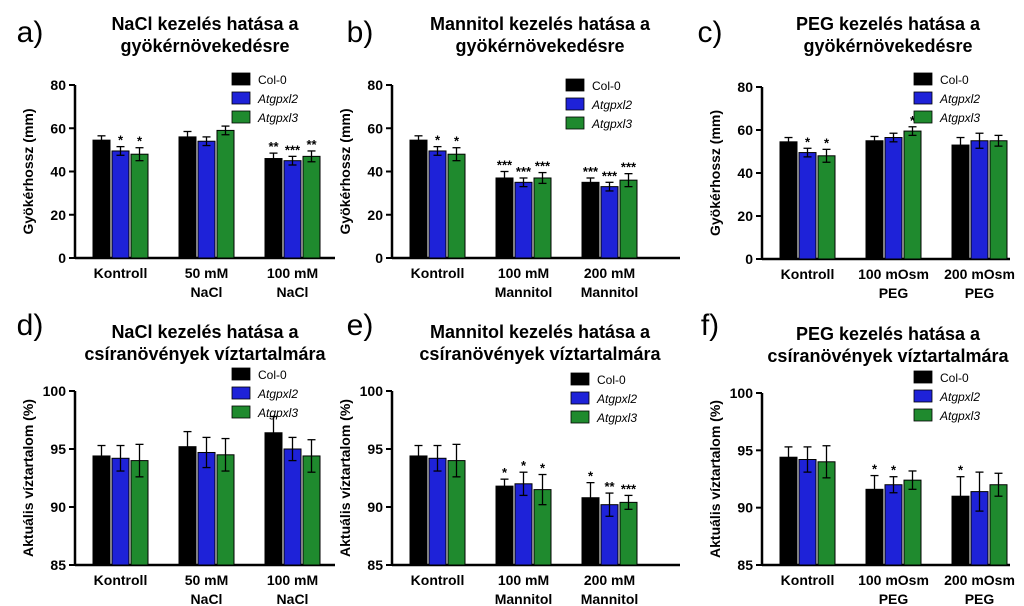  What do you see at coordinates (207, 580) in the screenshot?
I see `x-tick-label: 50 mM` at bounding box center [207, 580].